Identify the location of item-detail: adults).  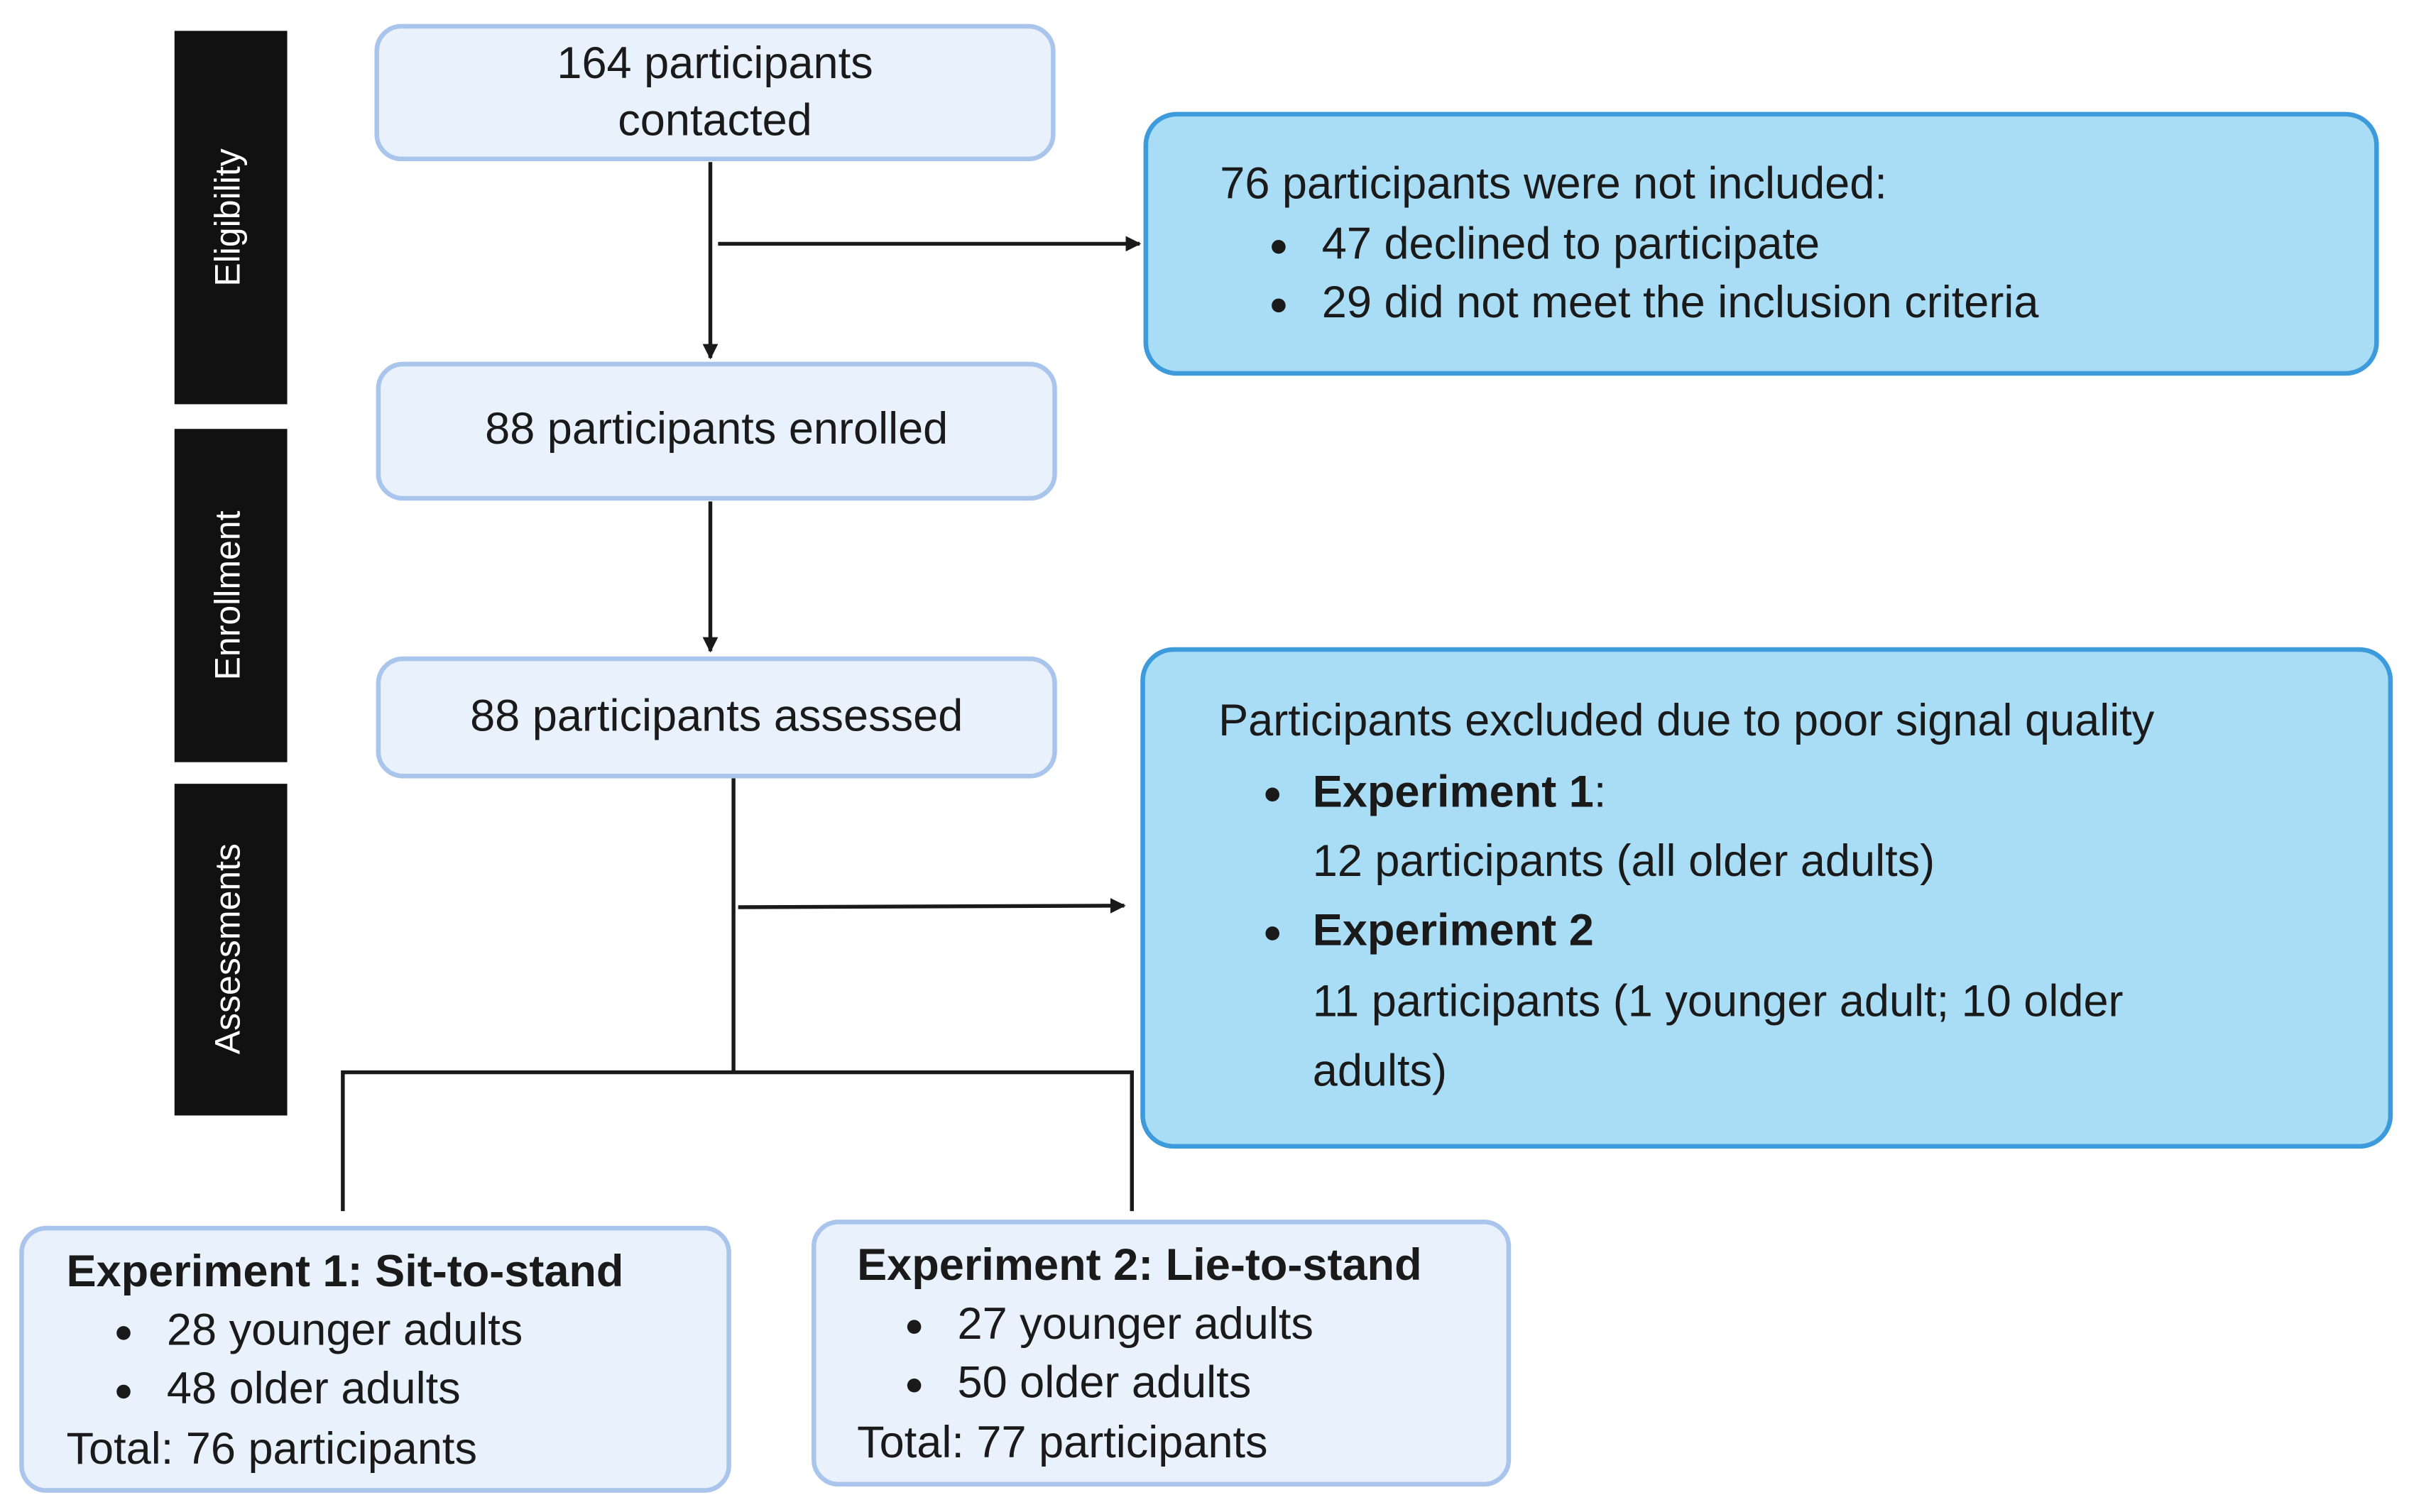
(1380, 1070).